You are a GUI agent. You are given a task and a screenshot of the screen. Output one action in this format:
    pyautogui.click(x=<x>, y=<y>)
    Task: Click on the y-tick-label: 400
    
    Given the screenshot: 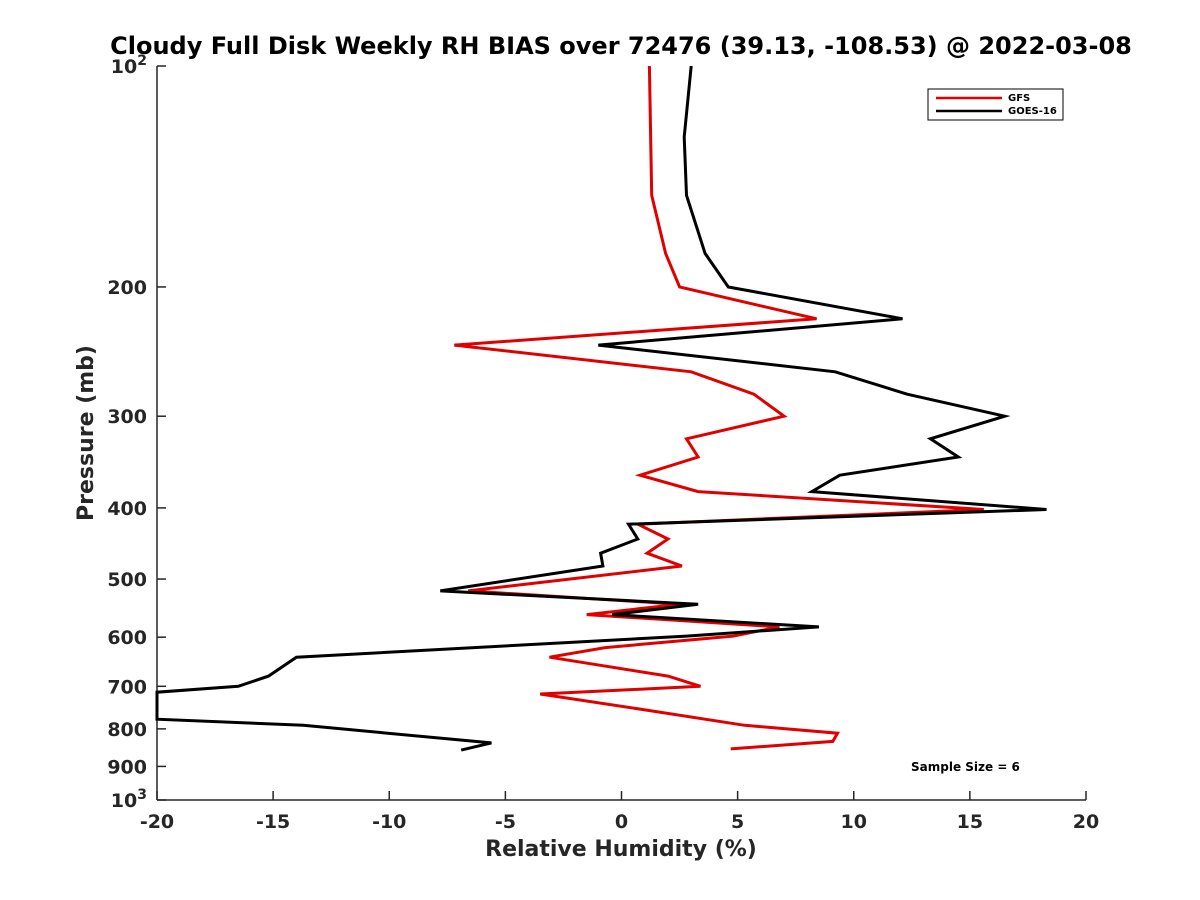 What is the action you would take?
    pyautogui.click(x=127, y=509)
    